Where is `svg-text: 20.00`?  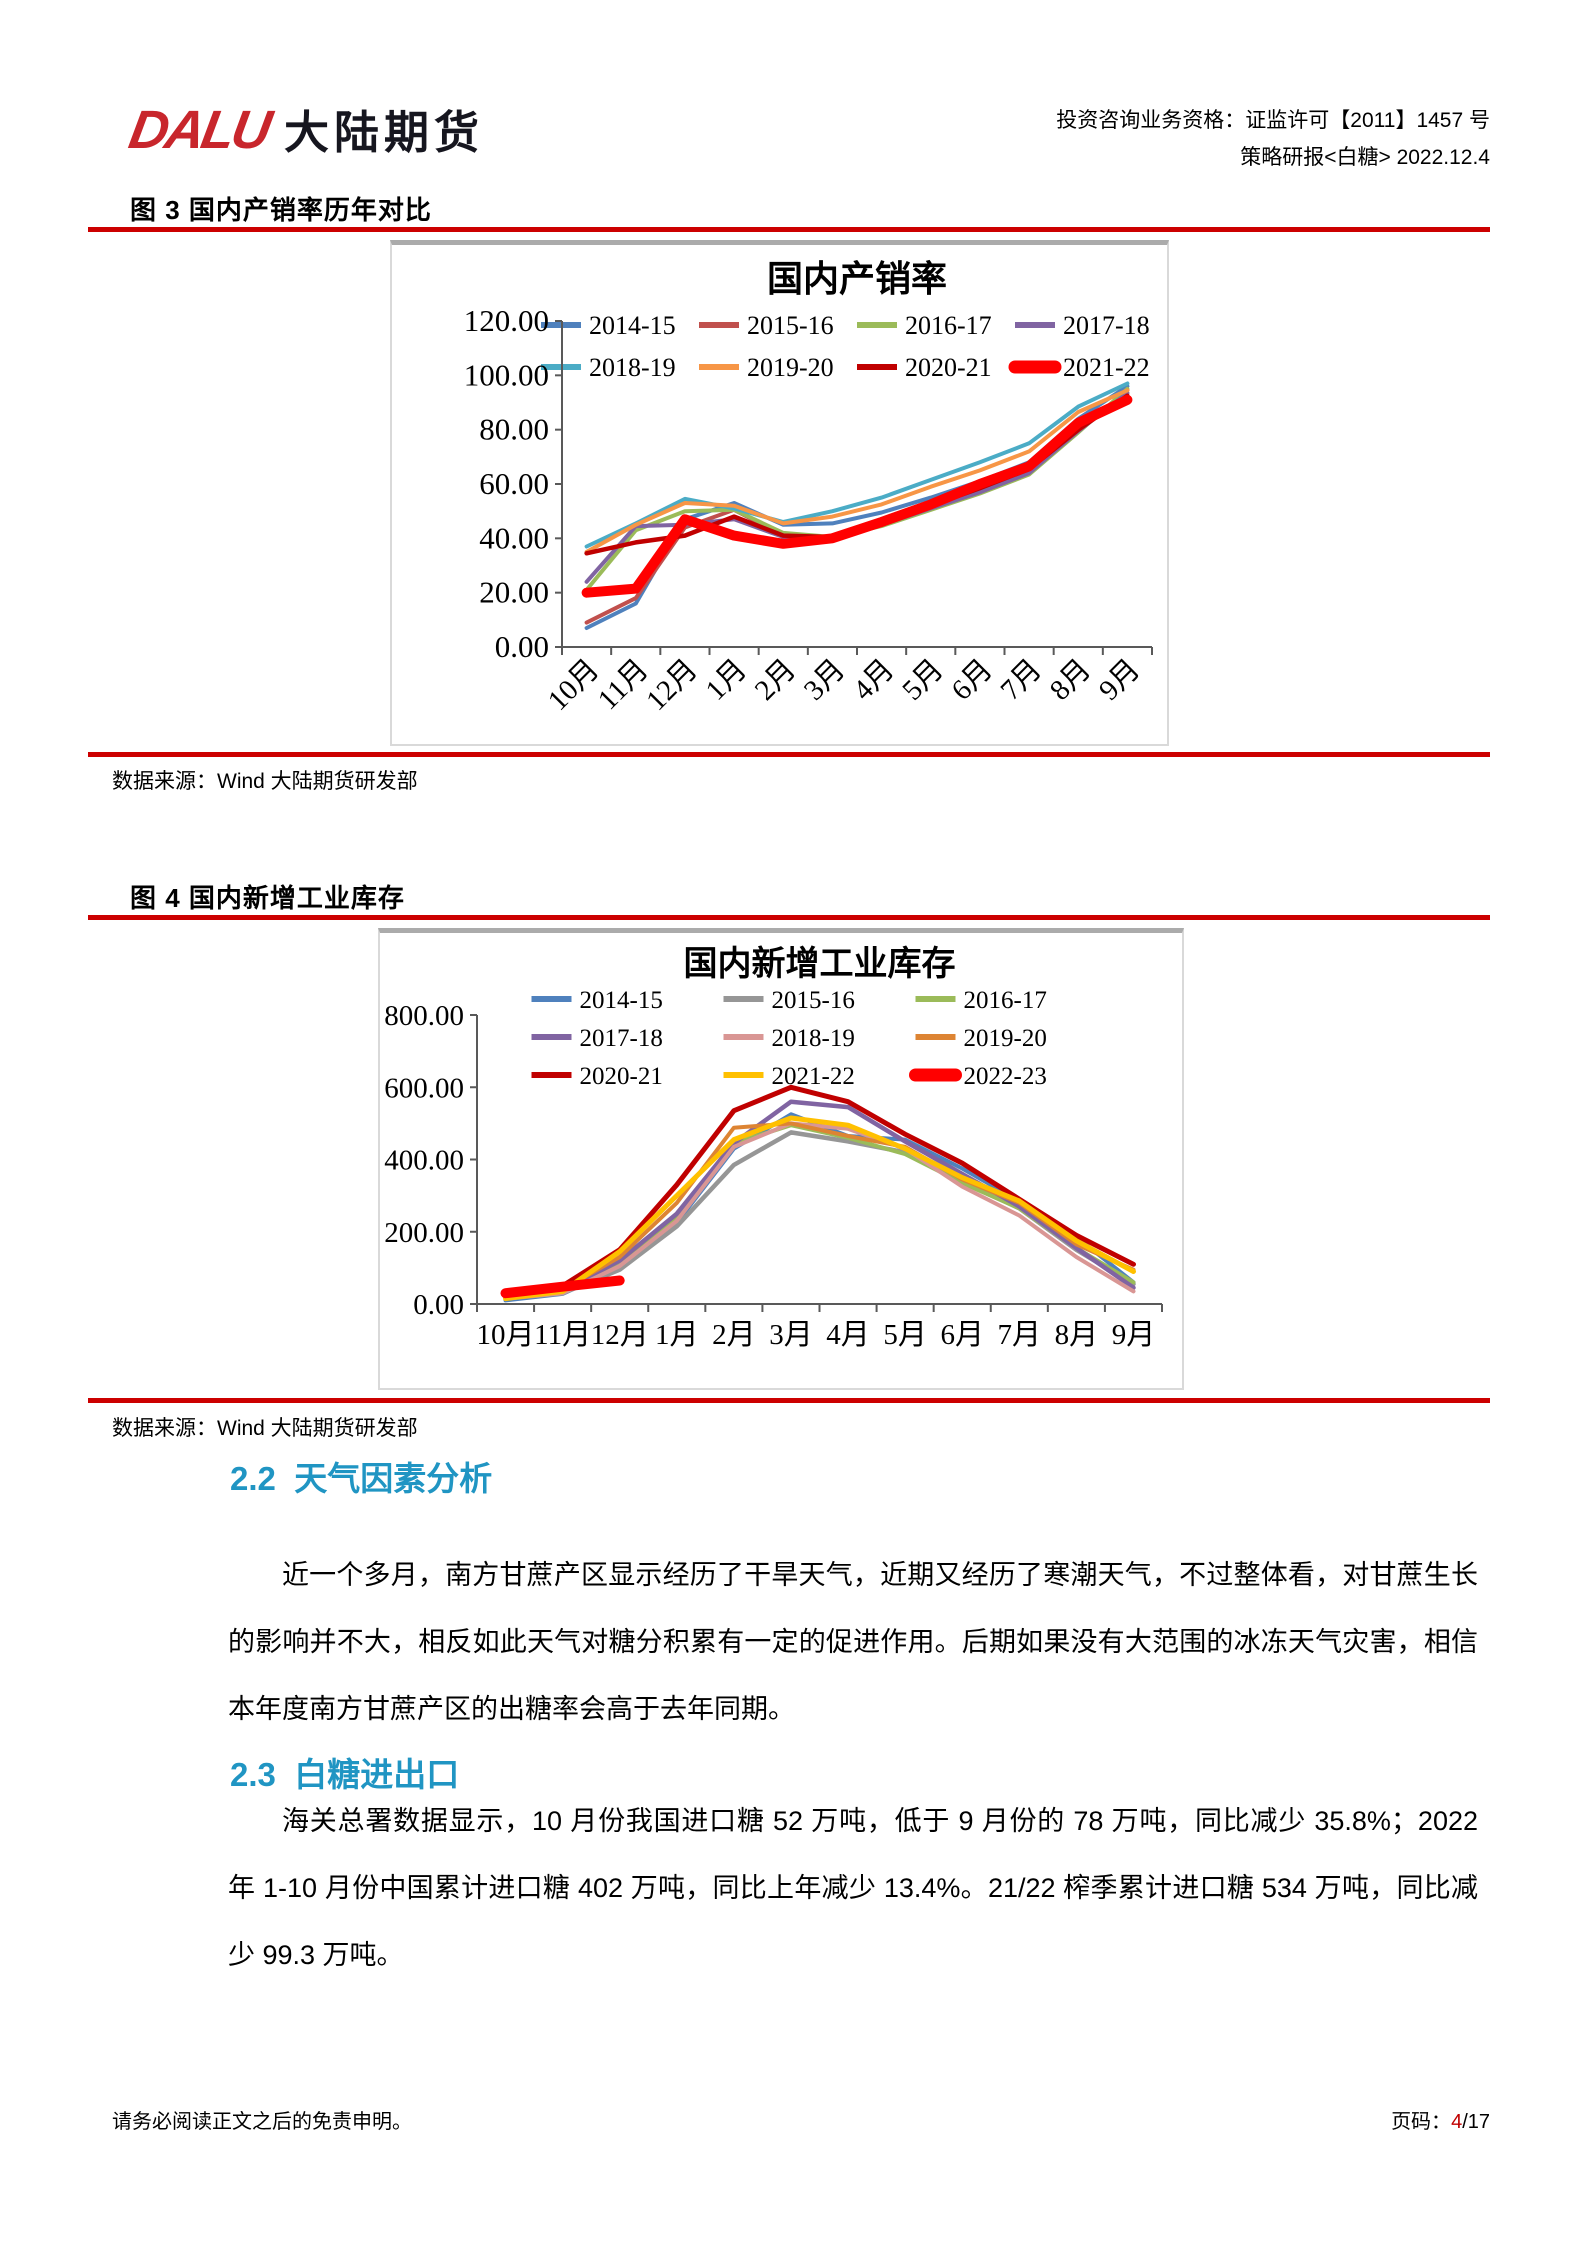
svg-text: 20.00 is located at coordinates (514, 592).